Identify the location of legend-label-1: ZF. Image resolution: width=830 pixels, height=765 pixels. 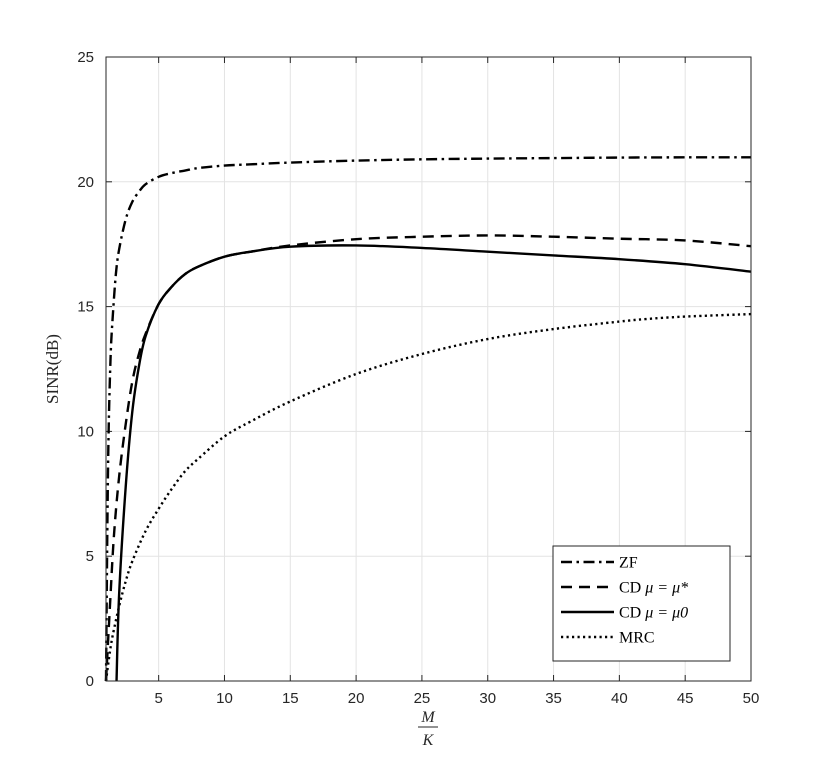
(628, 563).